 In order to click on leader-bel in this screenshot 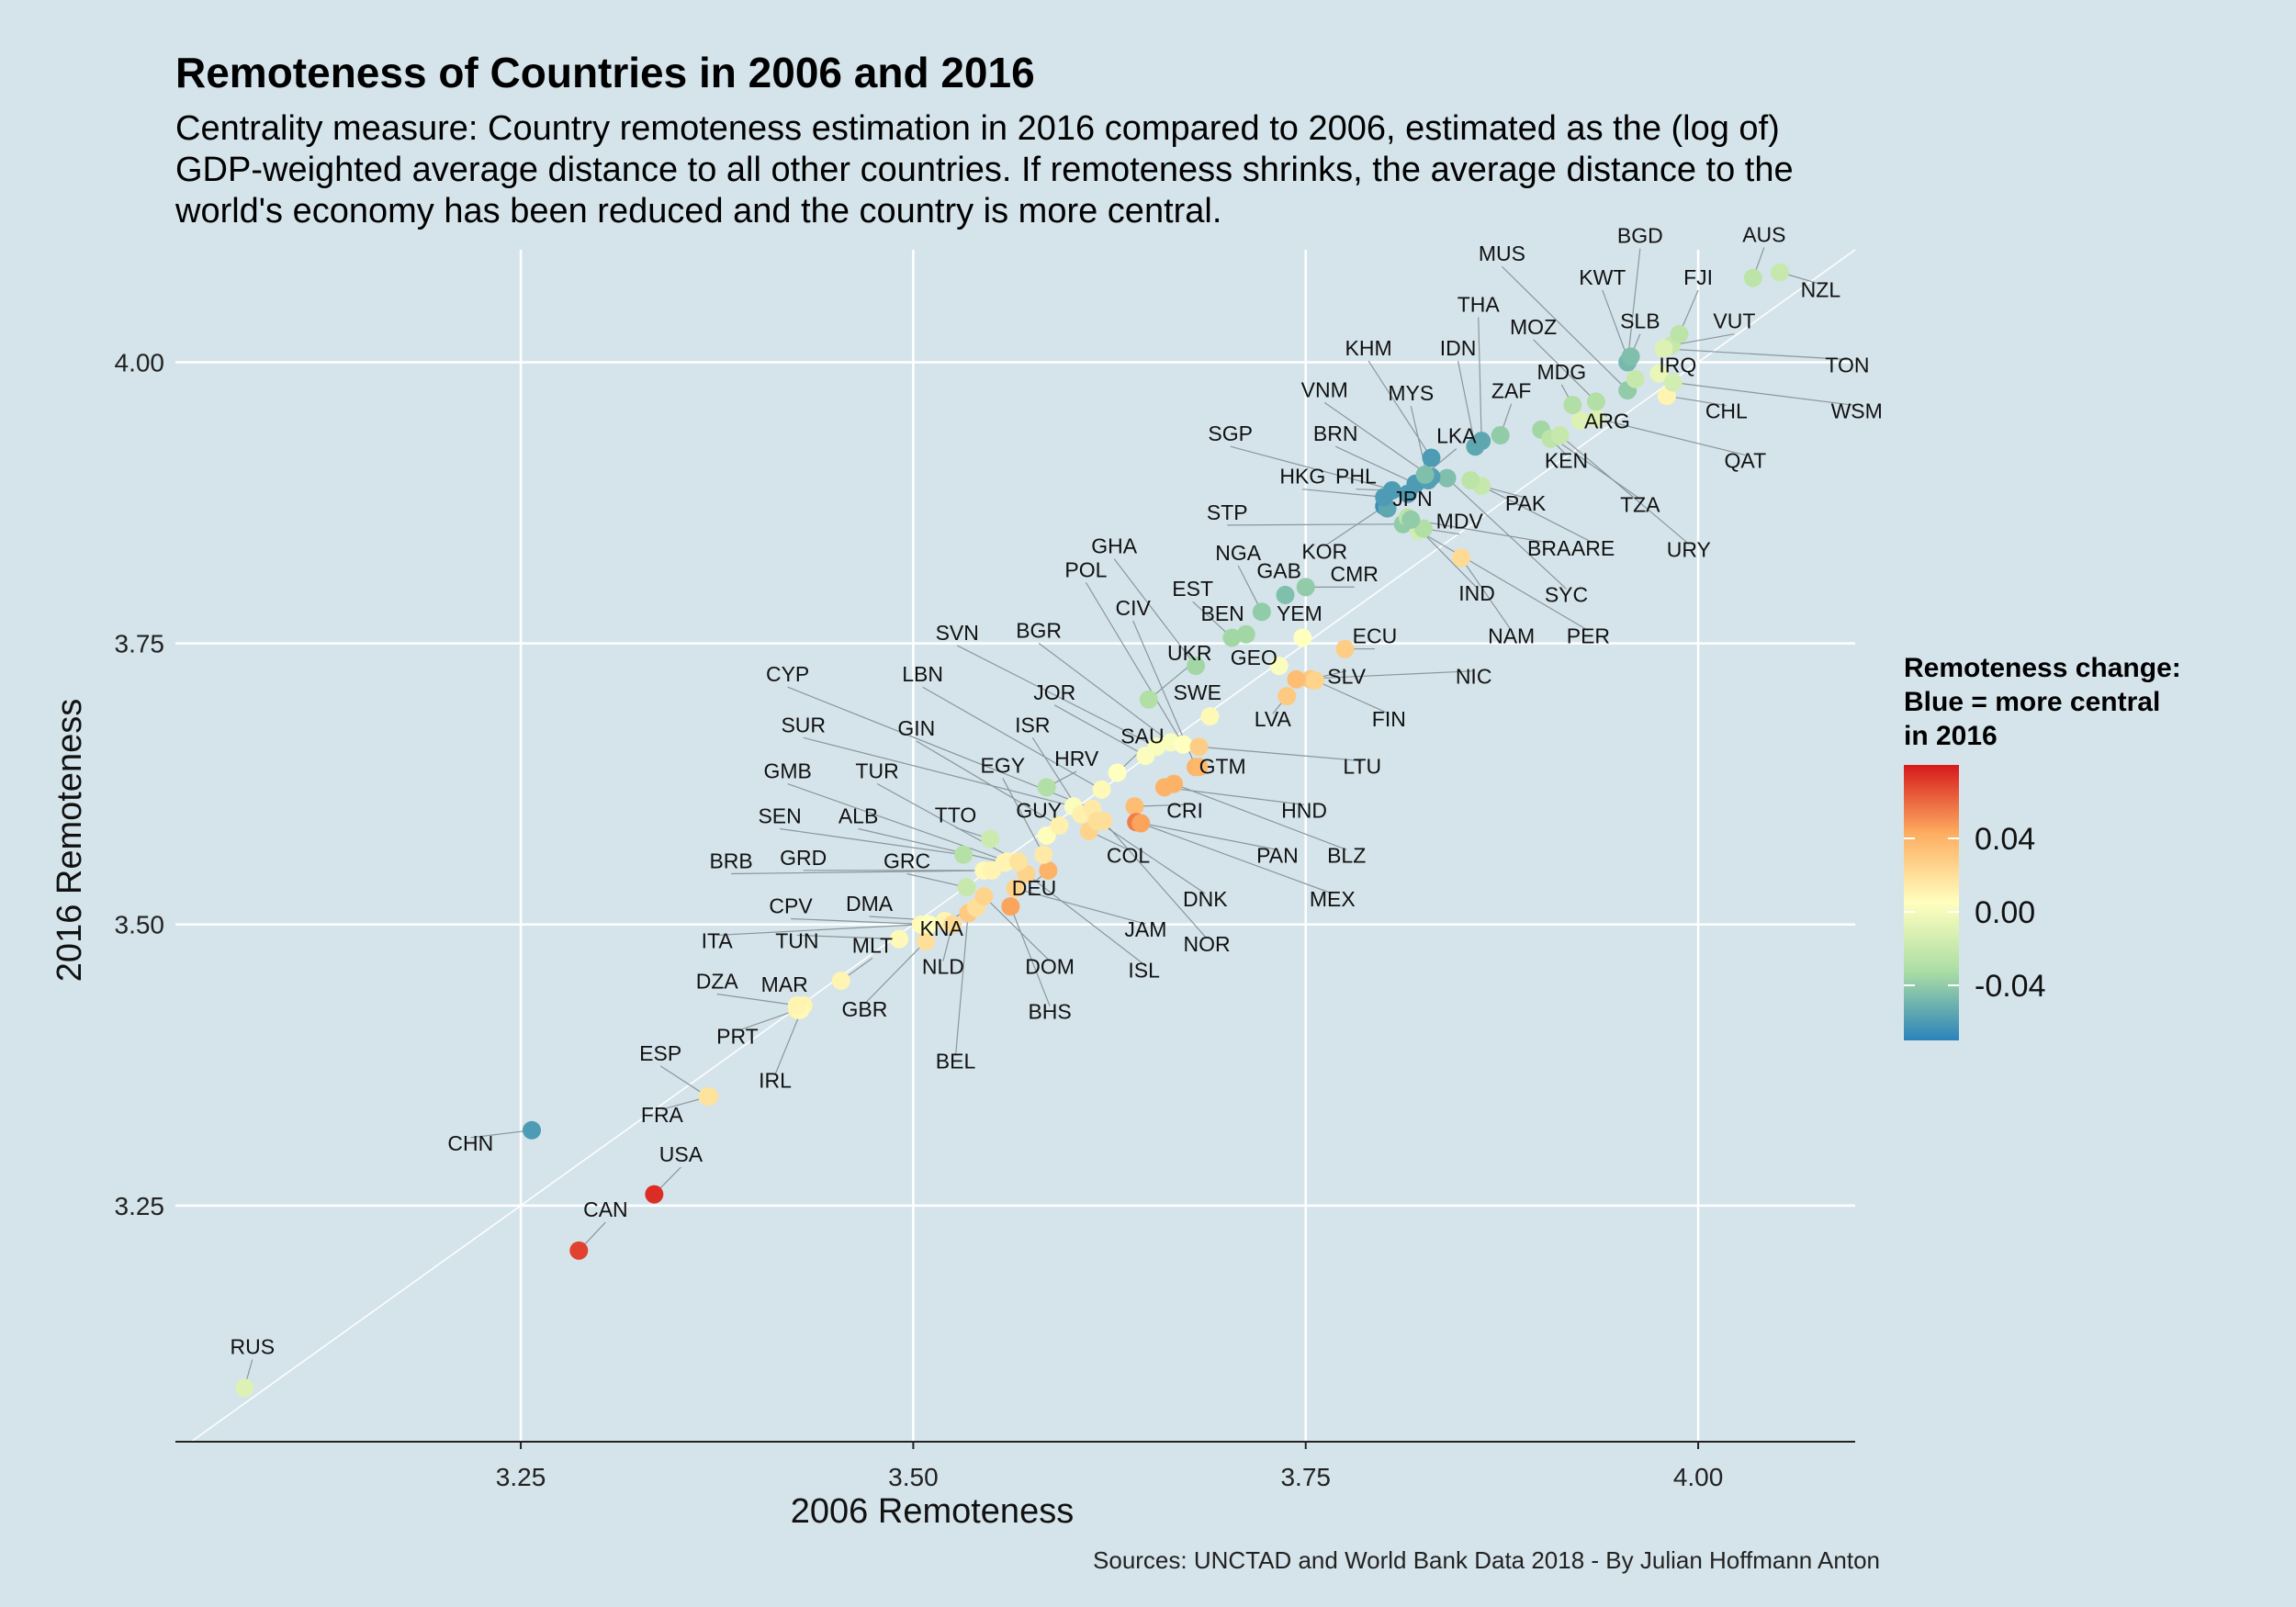, I will do `click(961, 984)`.